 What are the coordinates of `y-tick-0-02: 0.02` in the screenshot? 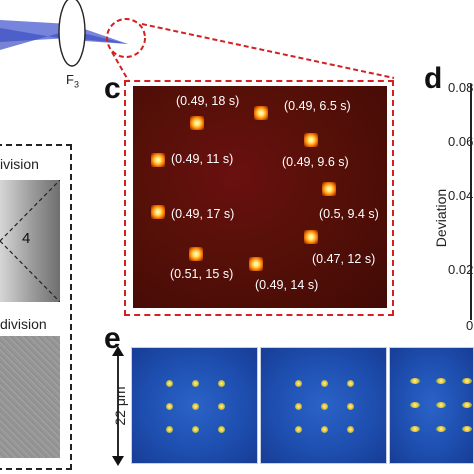 It's located at (461, 269).